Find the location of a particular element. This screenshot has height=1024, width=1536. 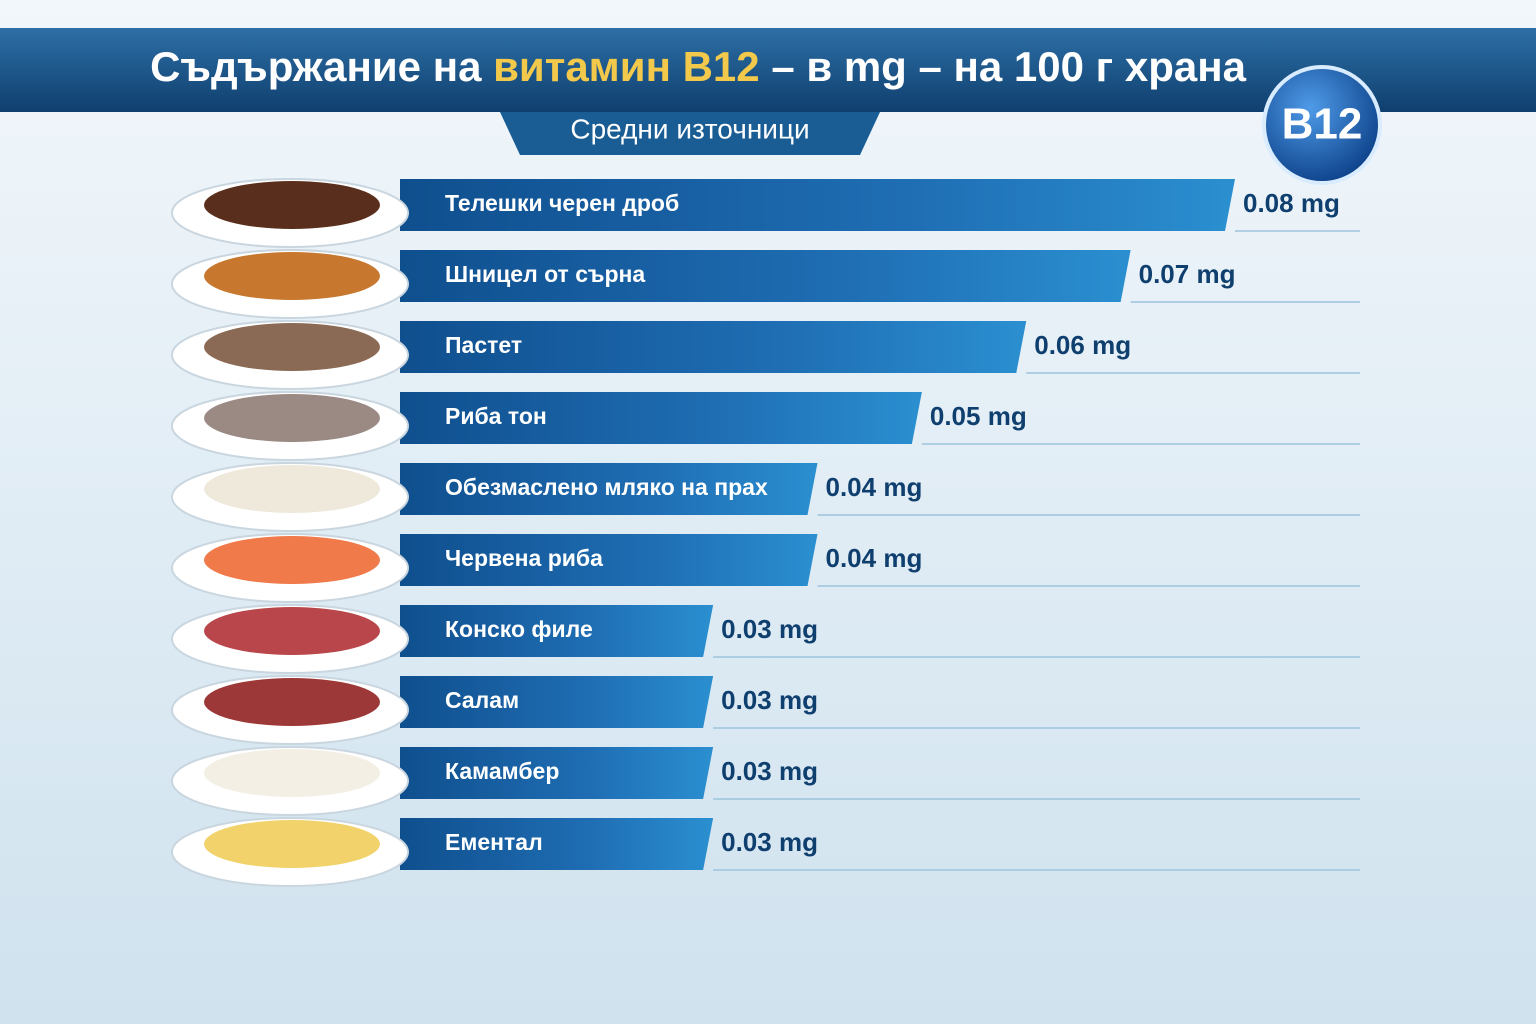

title-highlight: витамин B12 is located at coordinates (626, 66).